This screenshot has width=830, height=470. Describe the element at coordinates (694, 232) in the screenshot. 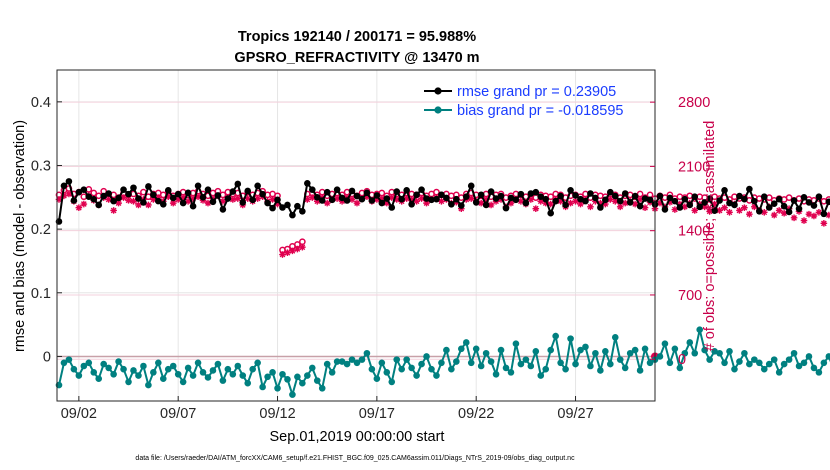

I see `right-tick-label-2: 1400` at that location.